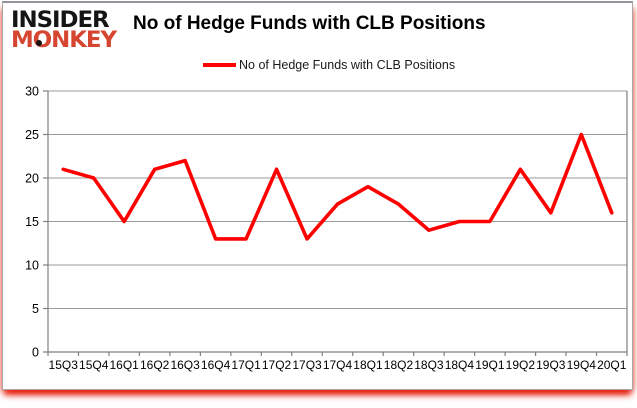 The width and height of the screenshot is (637, 408). Describe the element at coordinates (35, 353) in the screenshot. I see `y-tick-label: 0` at that location.